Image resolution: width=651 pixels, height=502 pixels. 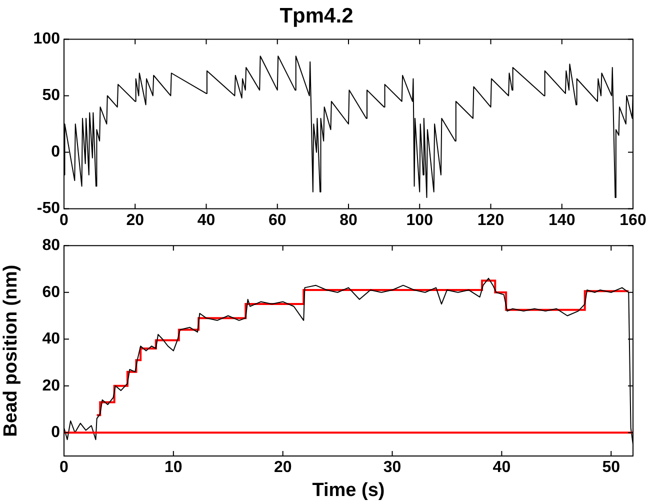 I want to click on y-tick-label: 40, so click(x=51, y=339).